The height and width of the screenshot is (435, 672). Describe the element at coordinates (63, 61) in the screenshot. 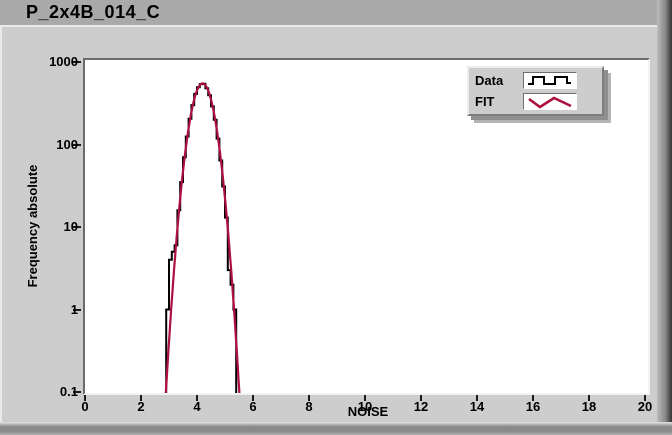

I see `y-tick-label: 1000` at that location.